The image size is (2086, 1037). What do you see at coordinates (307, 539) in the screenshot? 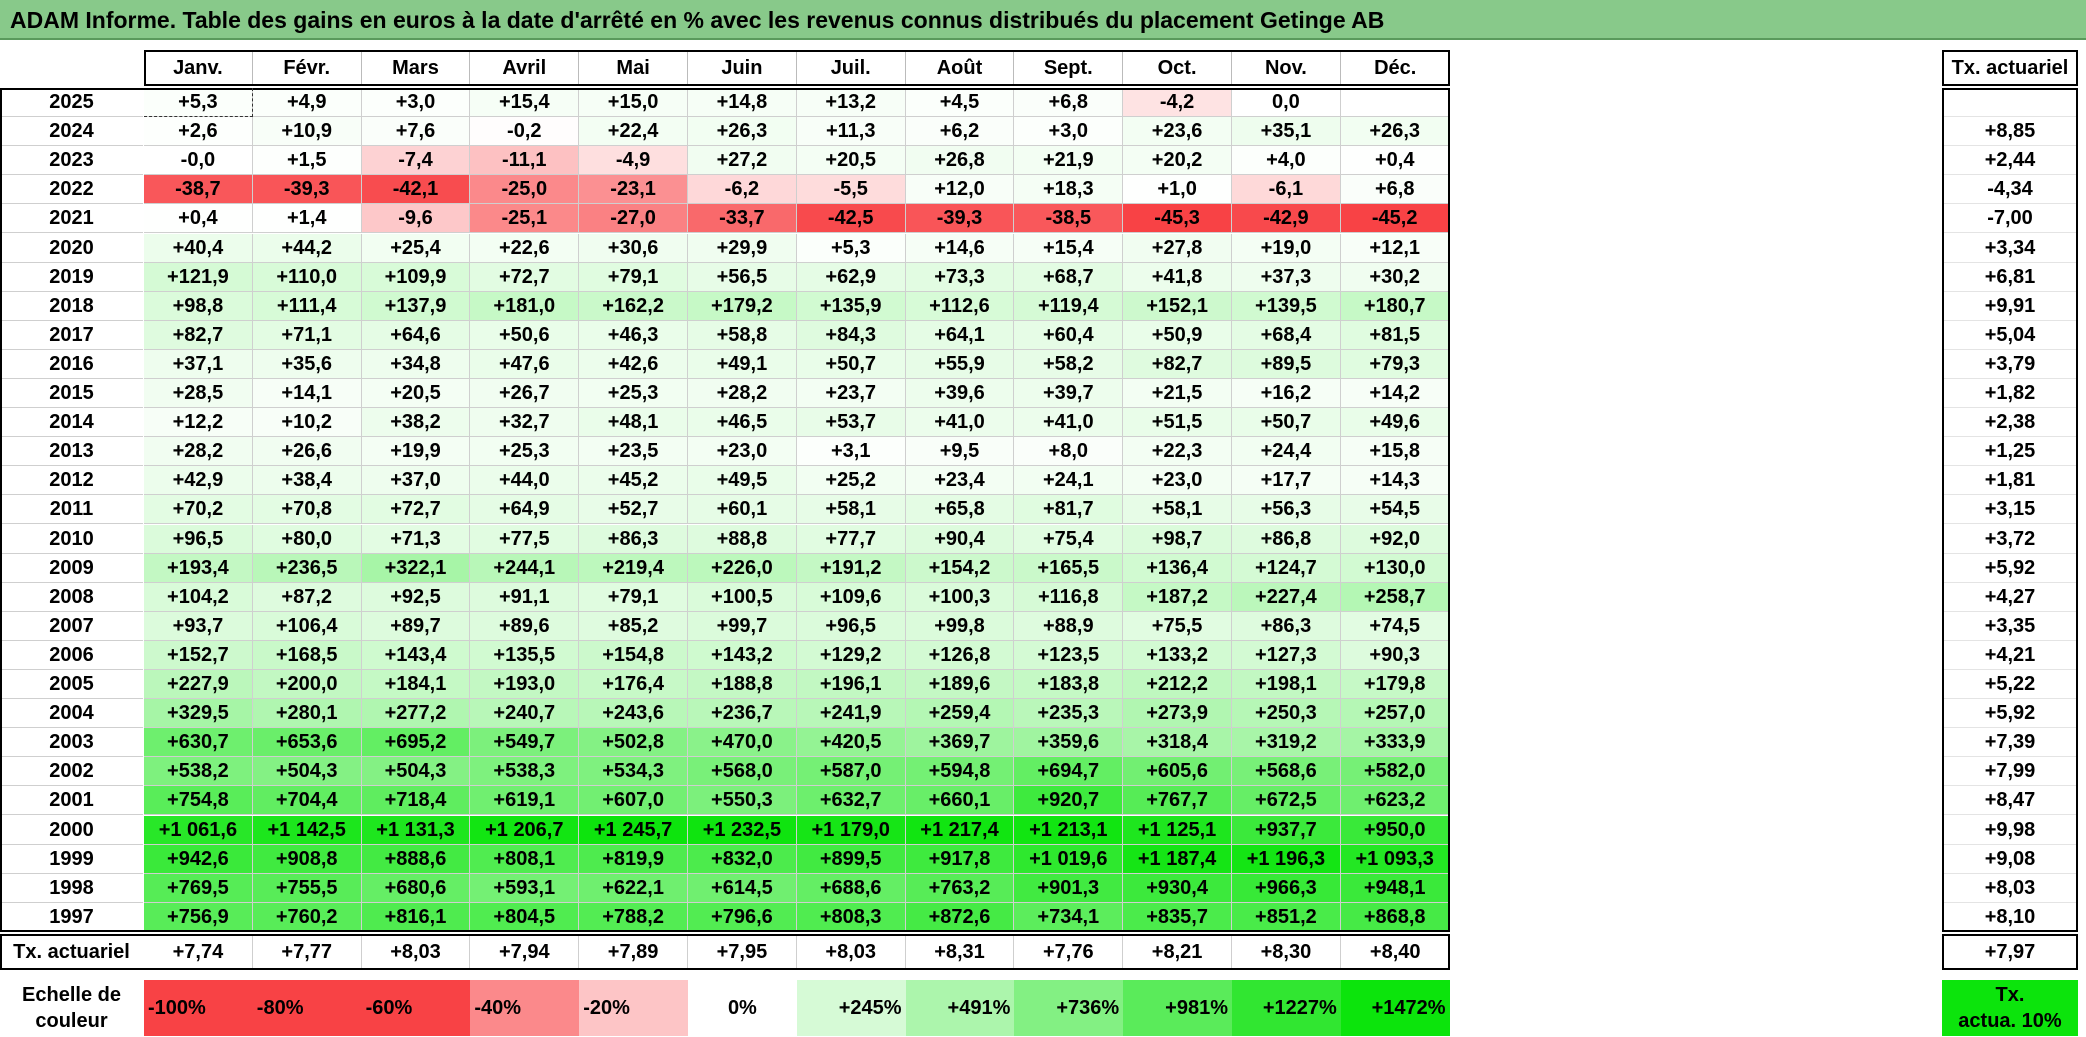
I see `table-cell: +80,0` at bounding box center [307, 539].